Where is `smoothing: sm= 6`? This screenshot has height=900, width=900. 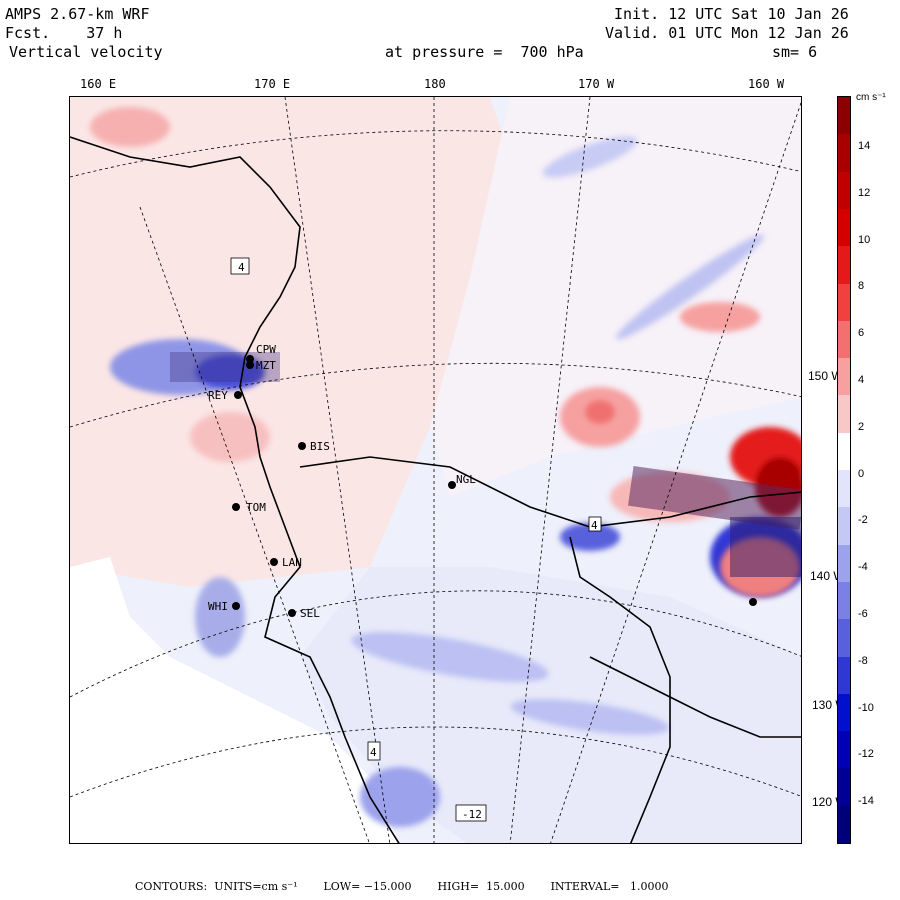
smoothing: sm= 6 is located at coordinates (795, 52).